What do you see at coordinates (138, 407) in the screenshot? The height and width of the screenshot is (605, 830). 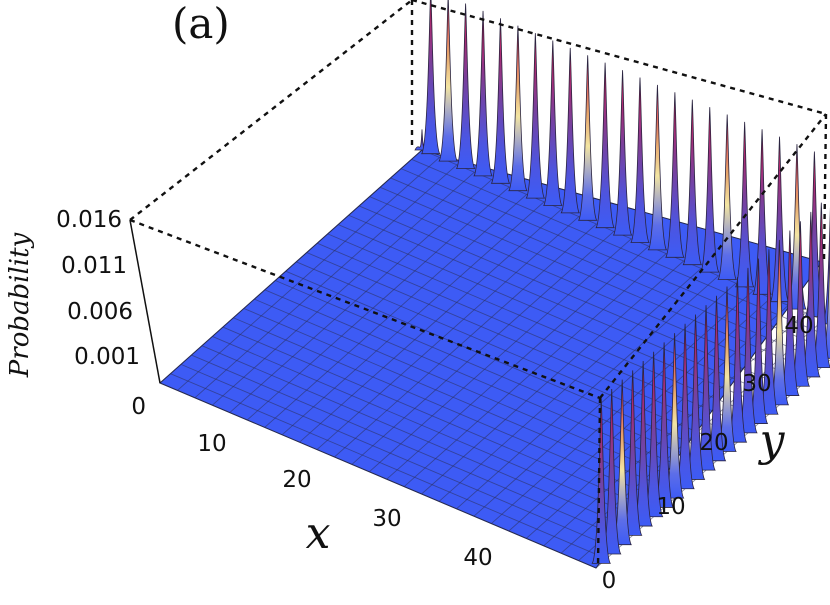 I see `z-tick-label: 0` at bounding box center [138, 407].